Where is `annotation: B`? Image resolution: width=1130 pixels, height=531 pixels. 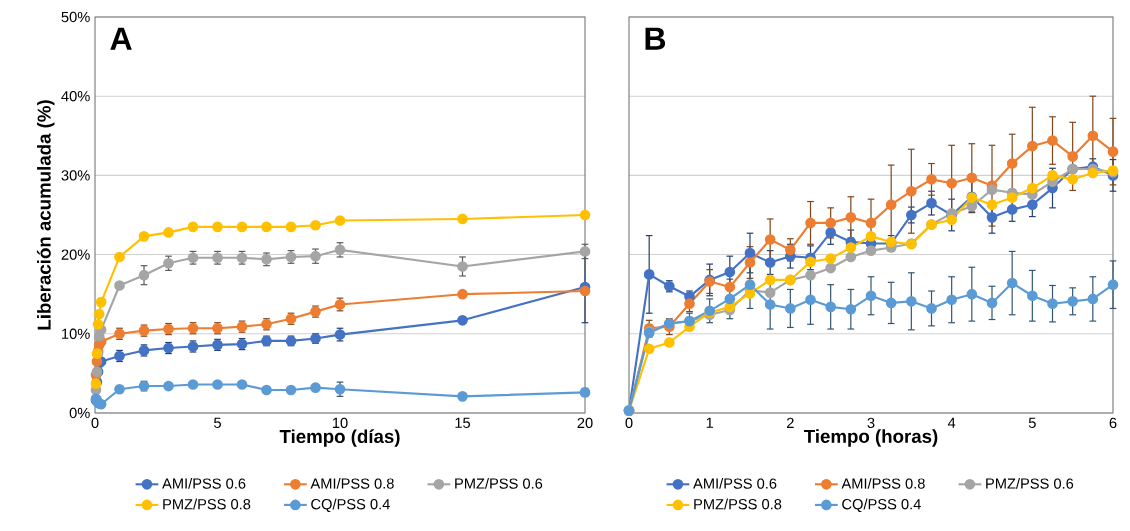
annotation: B is located at coordinates (655, 38).